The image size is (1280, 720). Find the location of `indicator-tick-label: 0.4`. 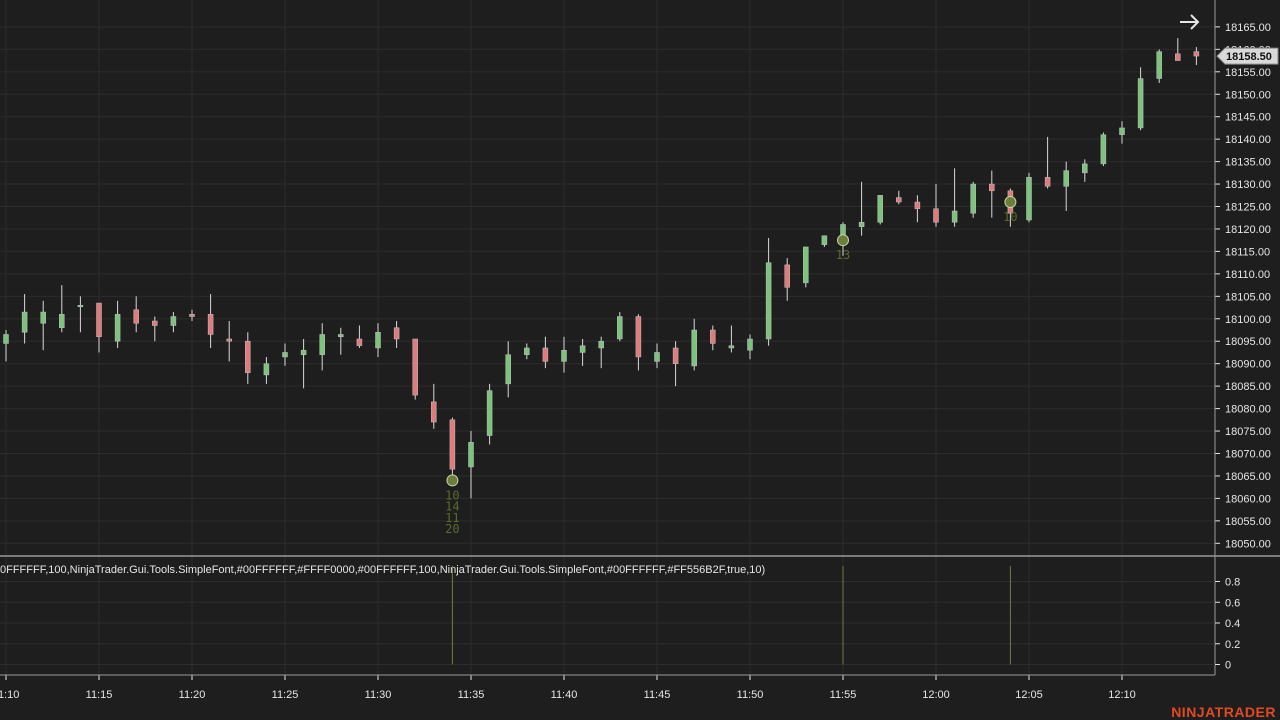

indicator-tick-label: 0.4 is located at coordinates (1232, 624).